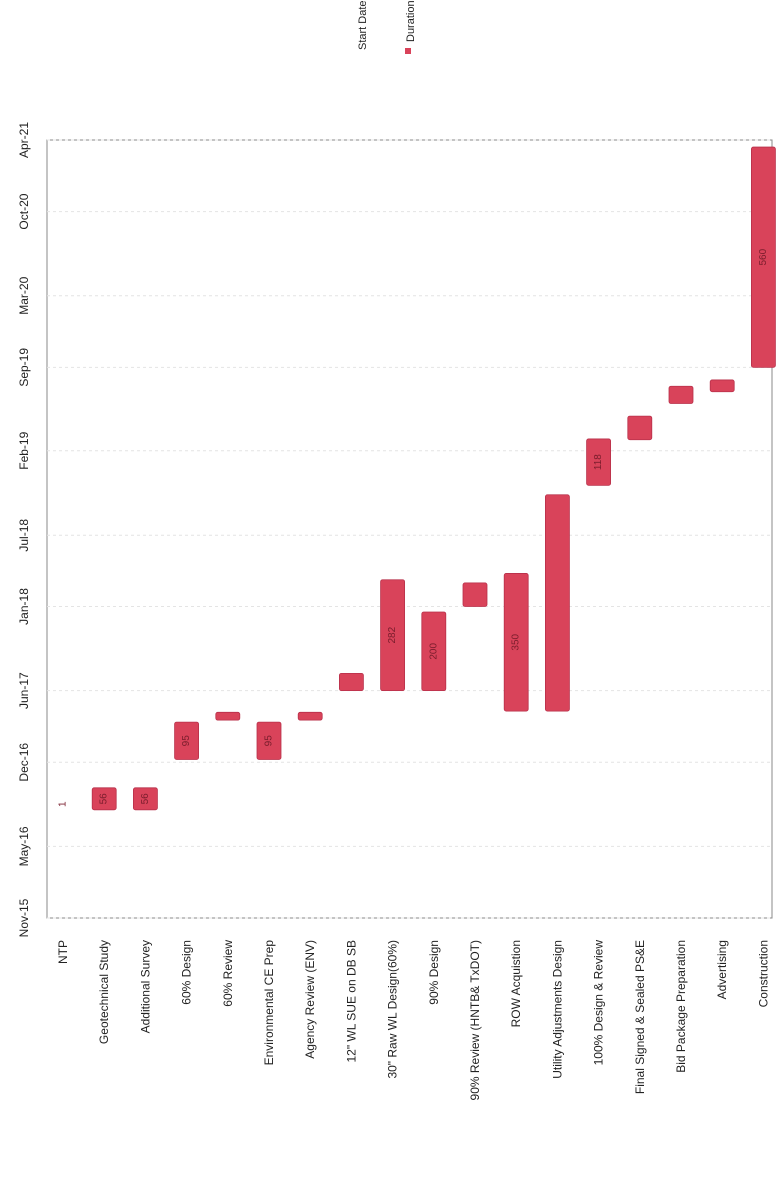  I want to click on legend-durations-label: Durations (days), so click(411, 21).